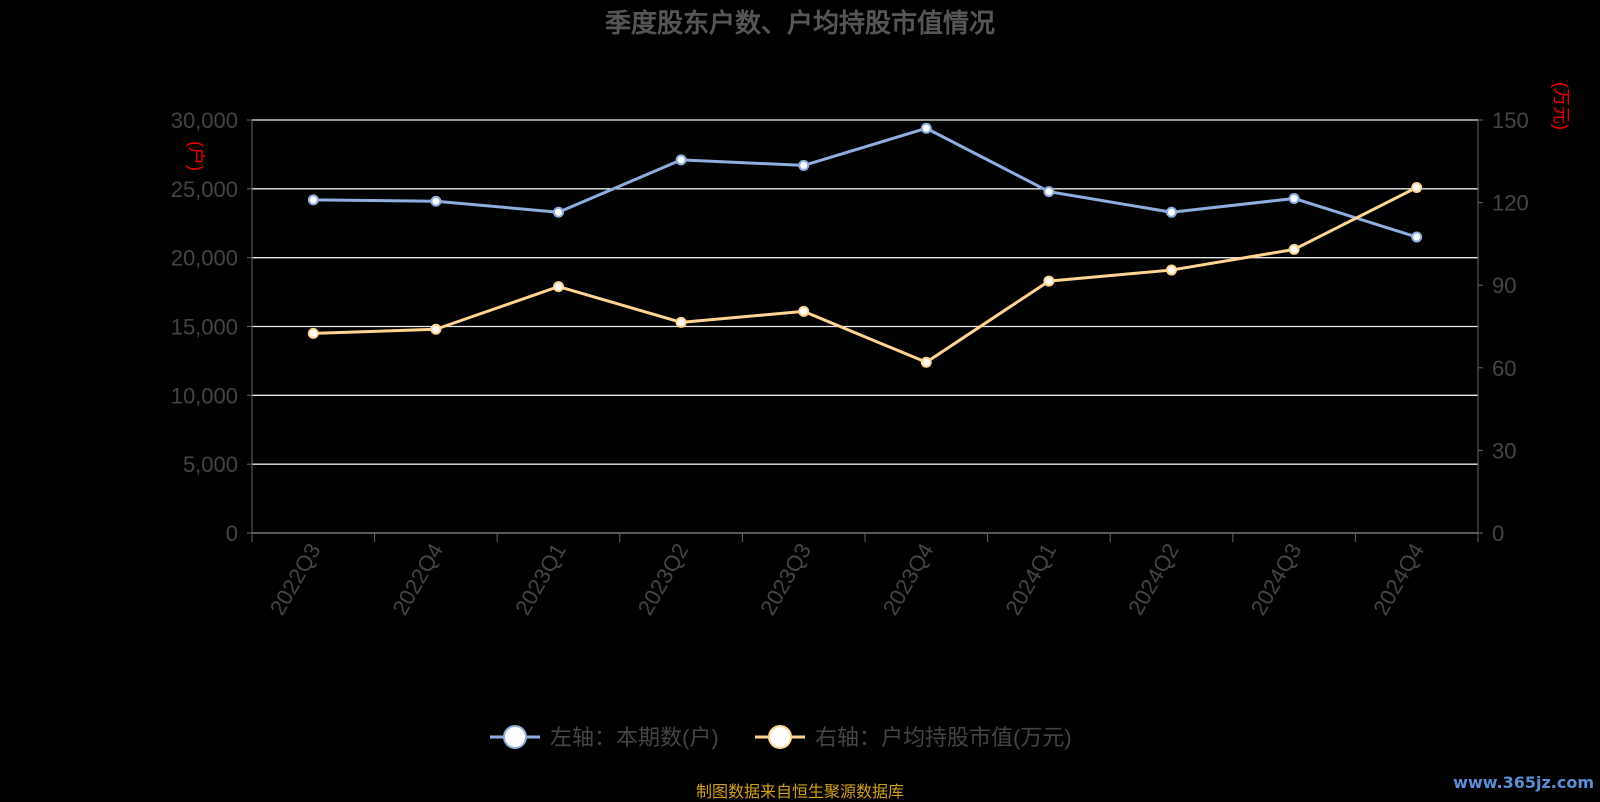 This screenshot has width=1600, height=802. I want to click on x-axis-category-label: 2024Q2, so click(1153, 579).